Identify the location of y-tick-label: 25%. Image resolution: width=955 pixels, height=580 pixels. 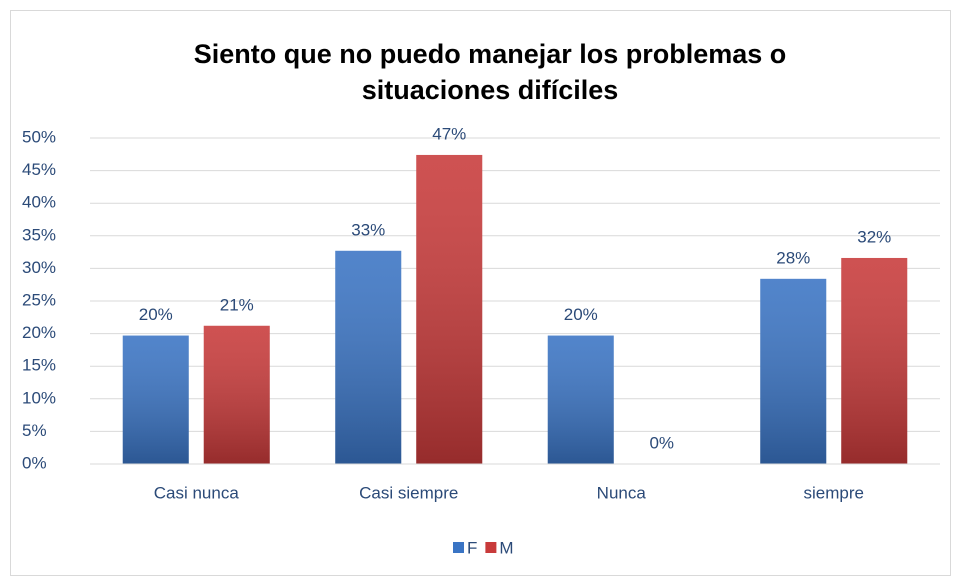
(39, 299).